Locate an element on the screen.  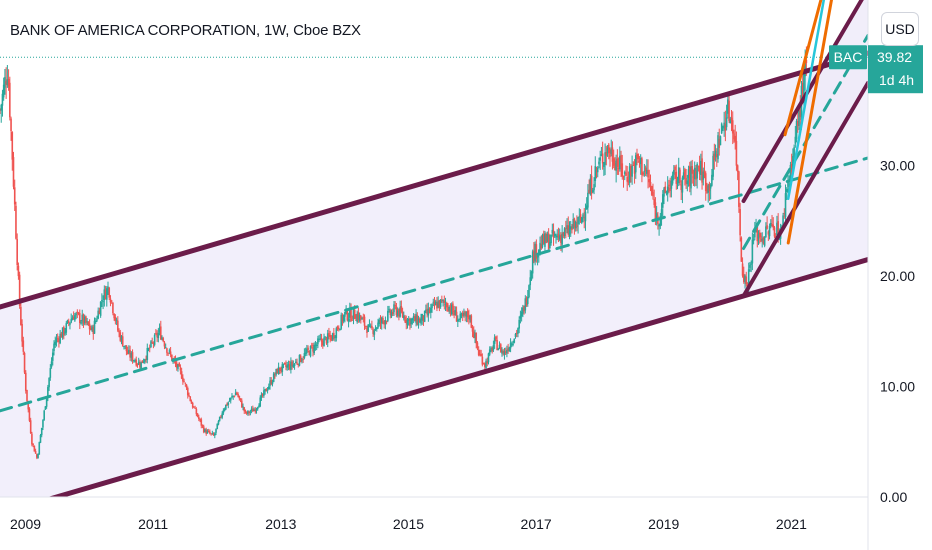
price-label-badge: BAC 39.82 1d 4h is located at coordinates (876, 69).